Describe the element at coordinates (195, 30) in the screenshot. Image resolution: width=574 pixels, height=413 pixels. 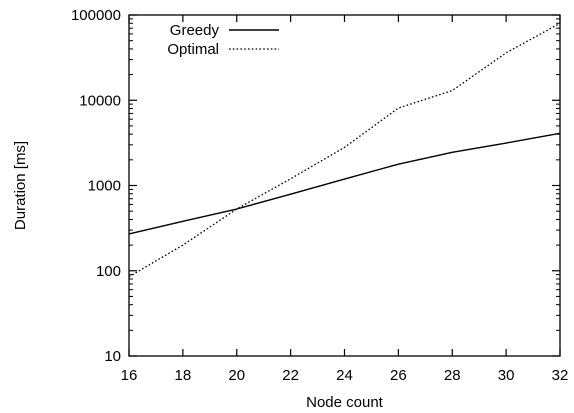
I see `legend-label-greedy: Greedy` at that location.